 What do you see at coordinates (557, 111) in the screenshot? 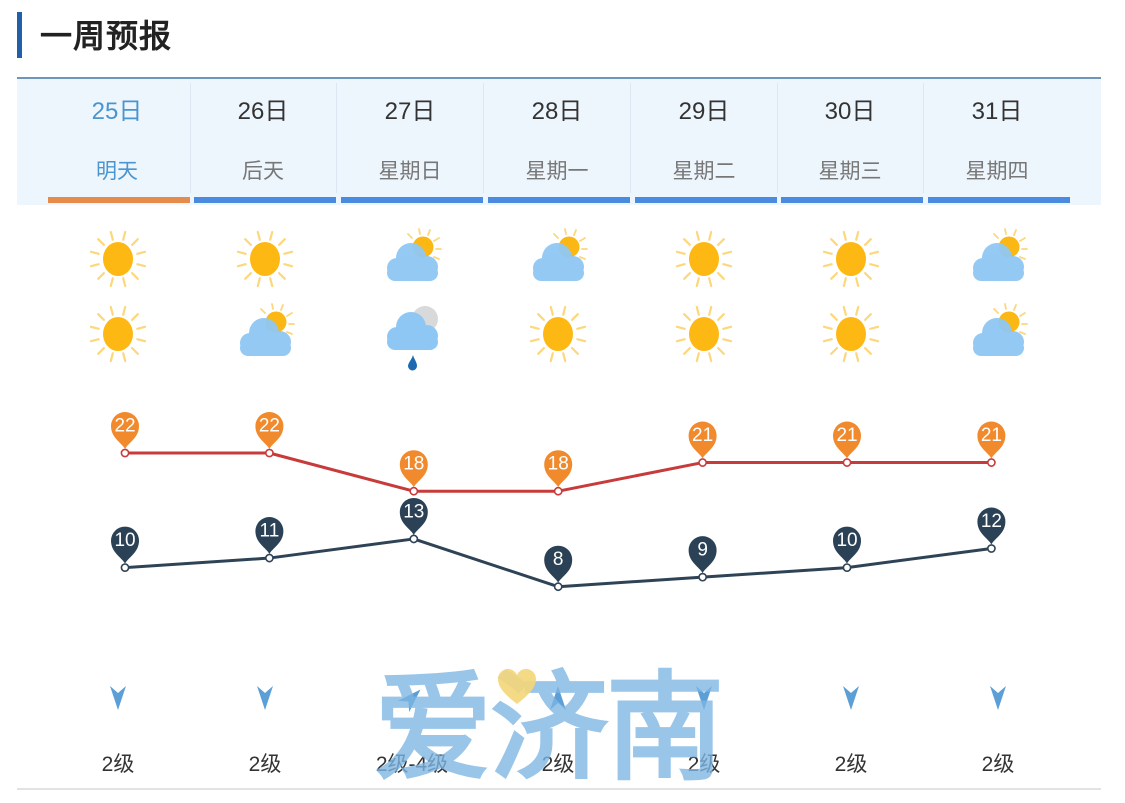
I see `day-date: 28日` at bounding box center [557, 111].